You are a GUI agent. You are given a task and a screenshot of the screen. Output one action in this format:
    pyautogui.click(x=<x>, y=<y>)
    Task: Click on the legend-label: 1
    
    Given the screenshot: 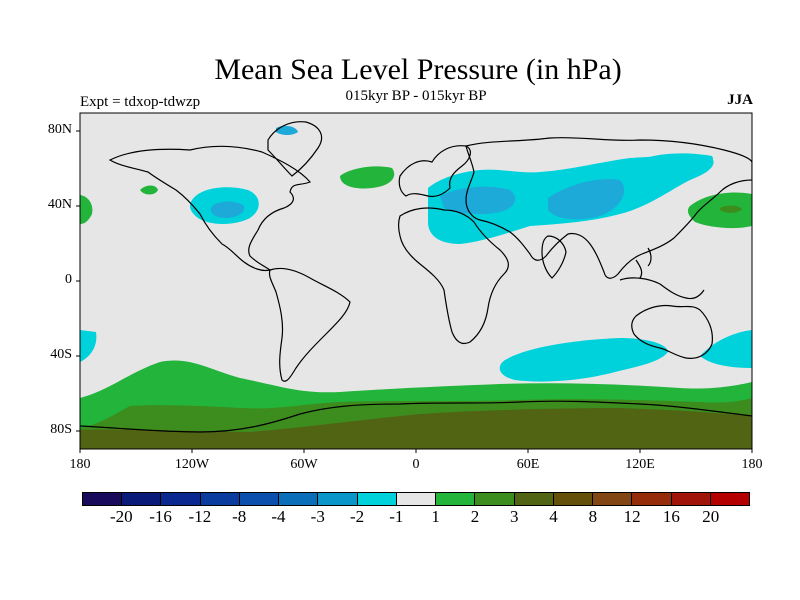 What is the action you would take?
    pyautogui.click(x=435, y=516)
    